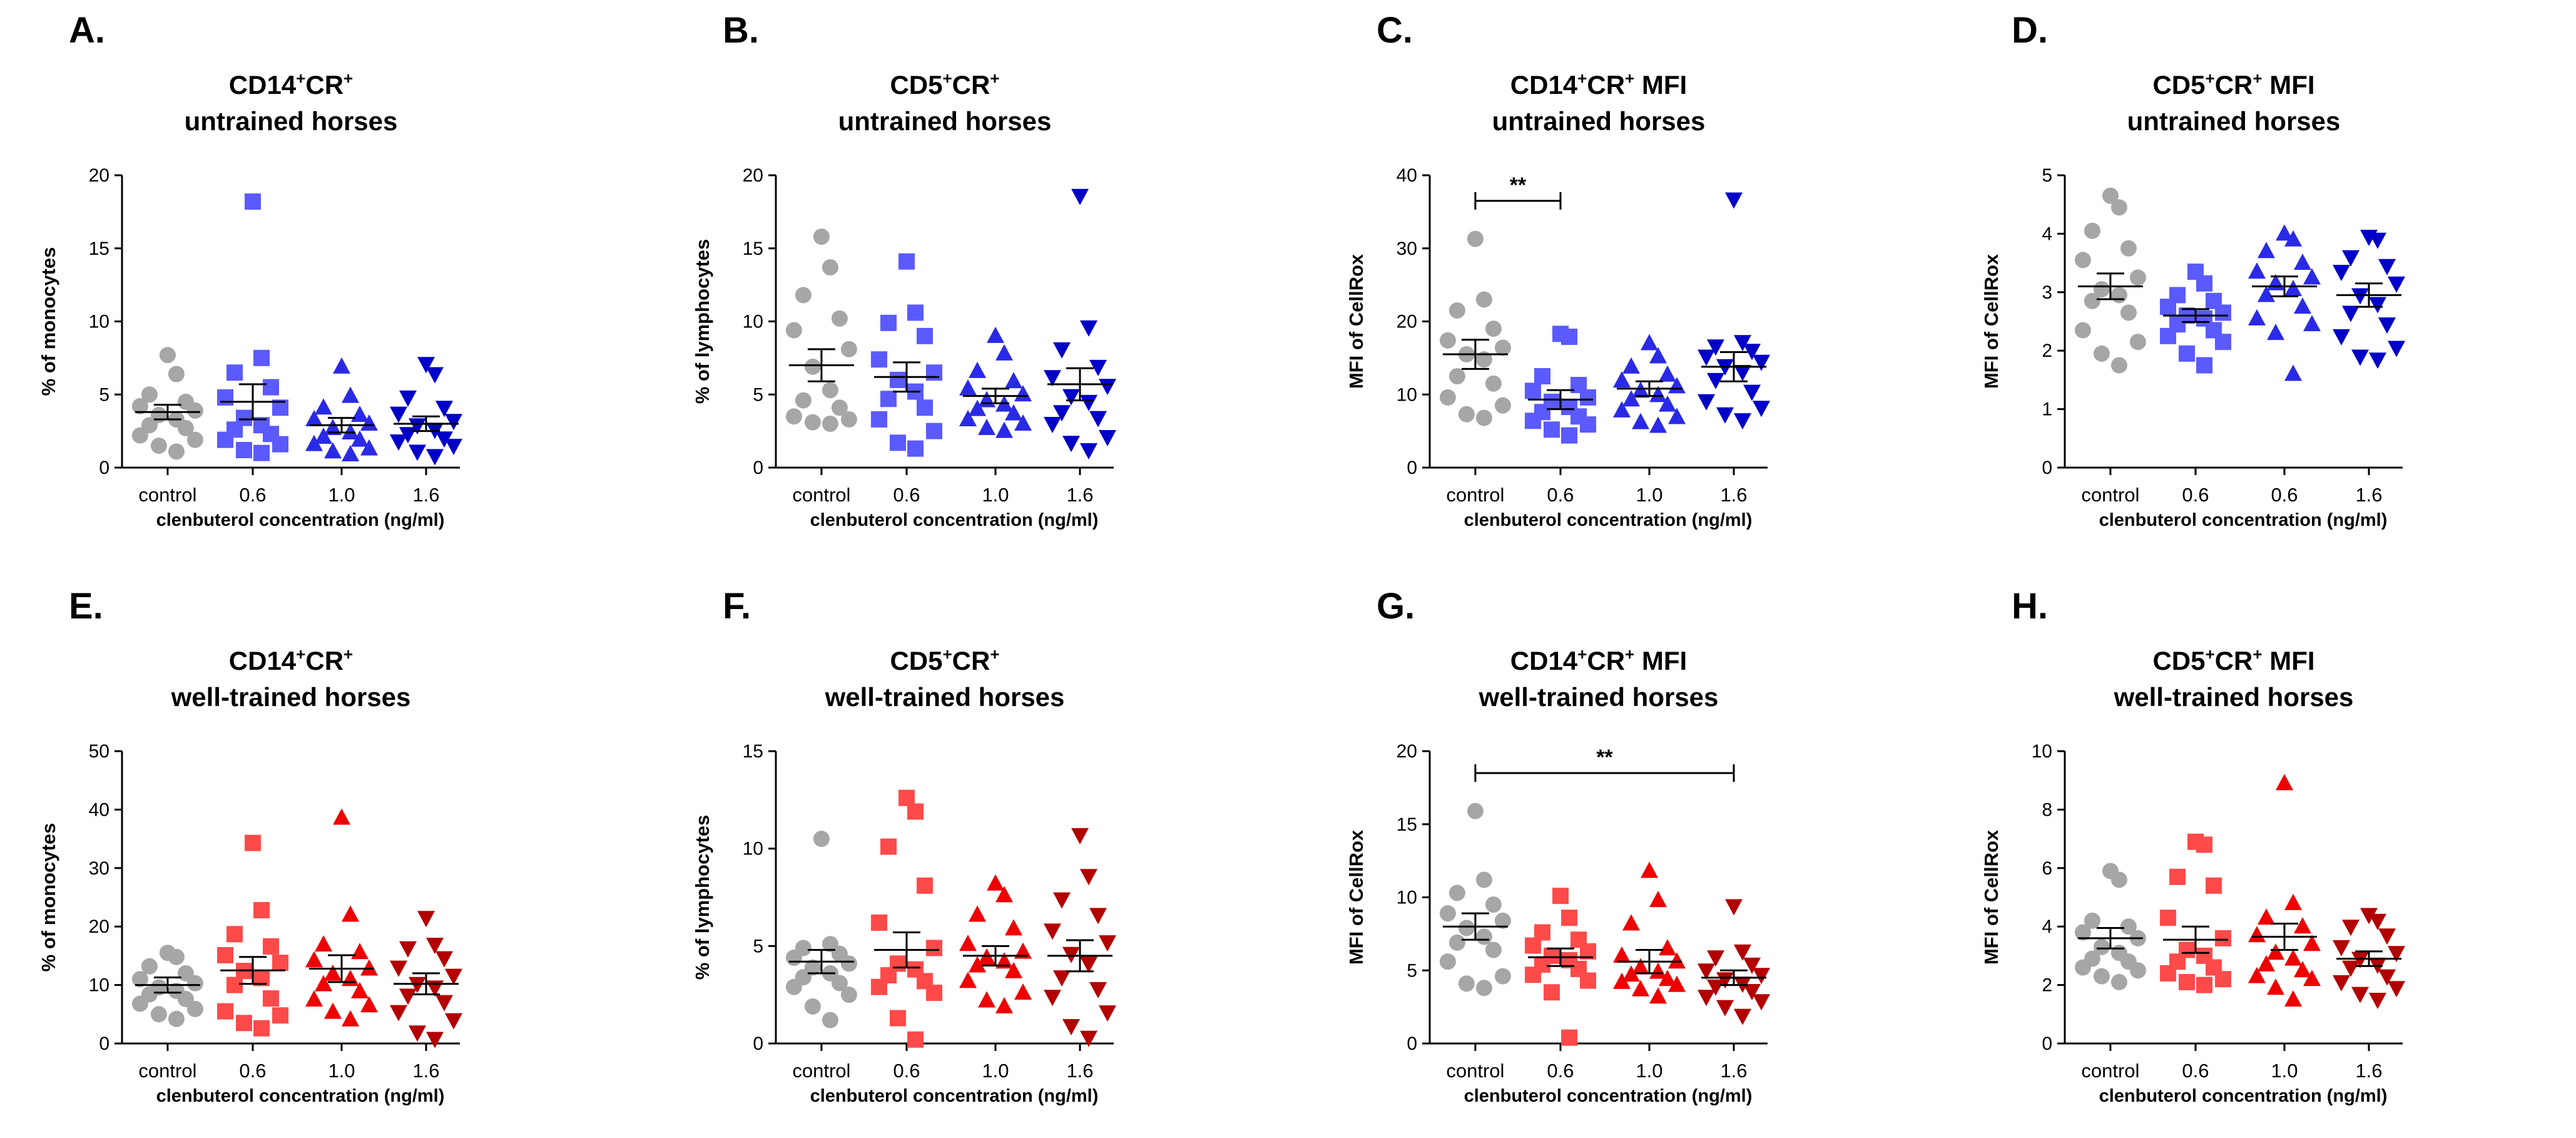 Image resolution: width=2576 pixels, height=1138 pixels. I want to click on title-marker: CD14, so click(1544, 85).